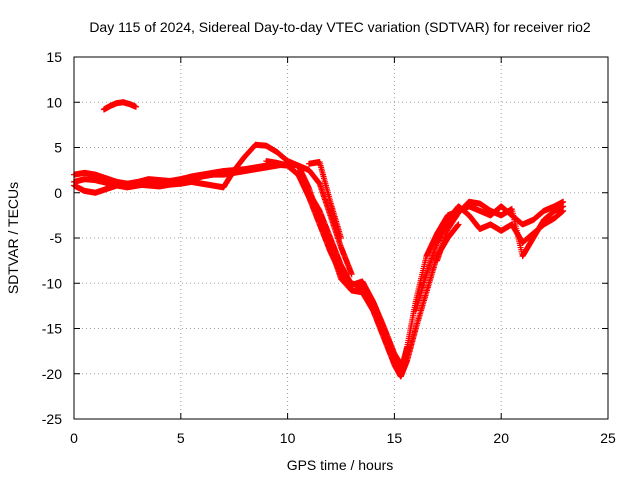 Image resolution: width=640 pixels, height=480 pixels. What do you see at coordinates (119, 106) in the screenshot?
I see `series-arc-high` at bounding box center [119, 106].